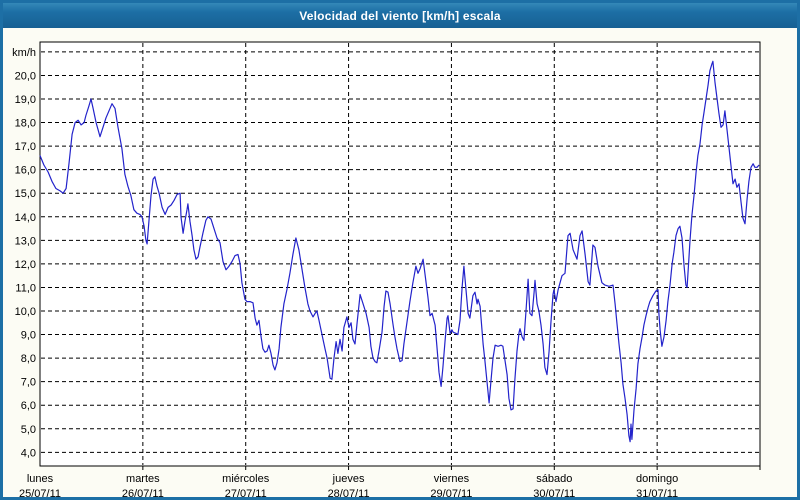  What do you see at coordinates (143, 492) in the screenshot?
I see `day-date-label: 26/07/11` at bounding box center [143, 492].